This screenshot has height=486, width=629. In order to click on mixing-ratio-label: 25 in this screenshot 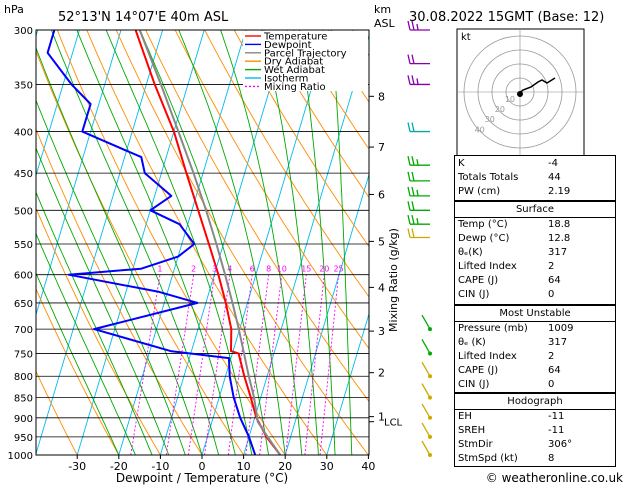, I will do `click(338, 269)`.